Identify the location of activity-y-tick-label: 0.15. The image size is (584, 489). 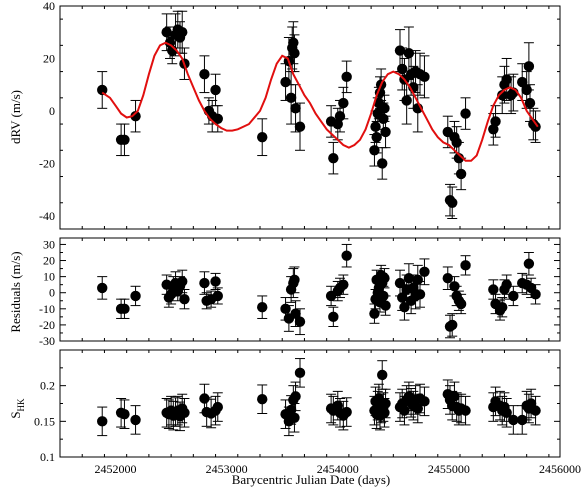
(44, 421).